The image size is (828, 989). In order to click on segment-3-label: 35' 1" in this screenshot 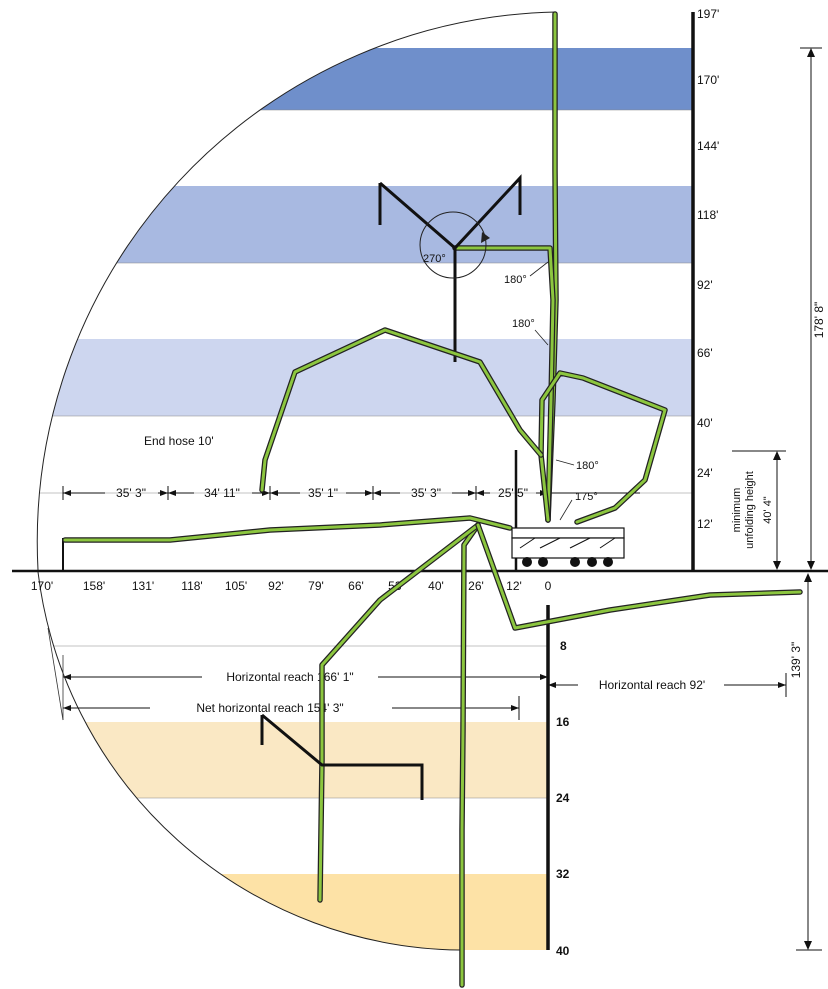, I will do `click(323, 493)`.